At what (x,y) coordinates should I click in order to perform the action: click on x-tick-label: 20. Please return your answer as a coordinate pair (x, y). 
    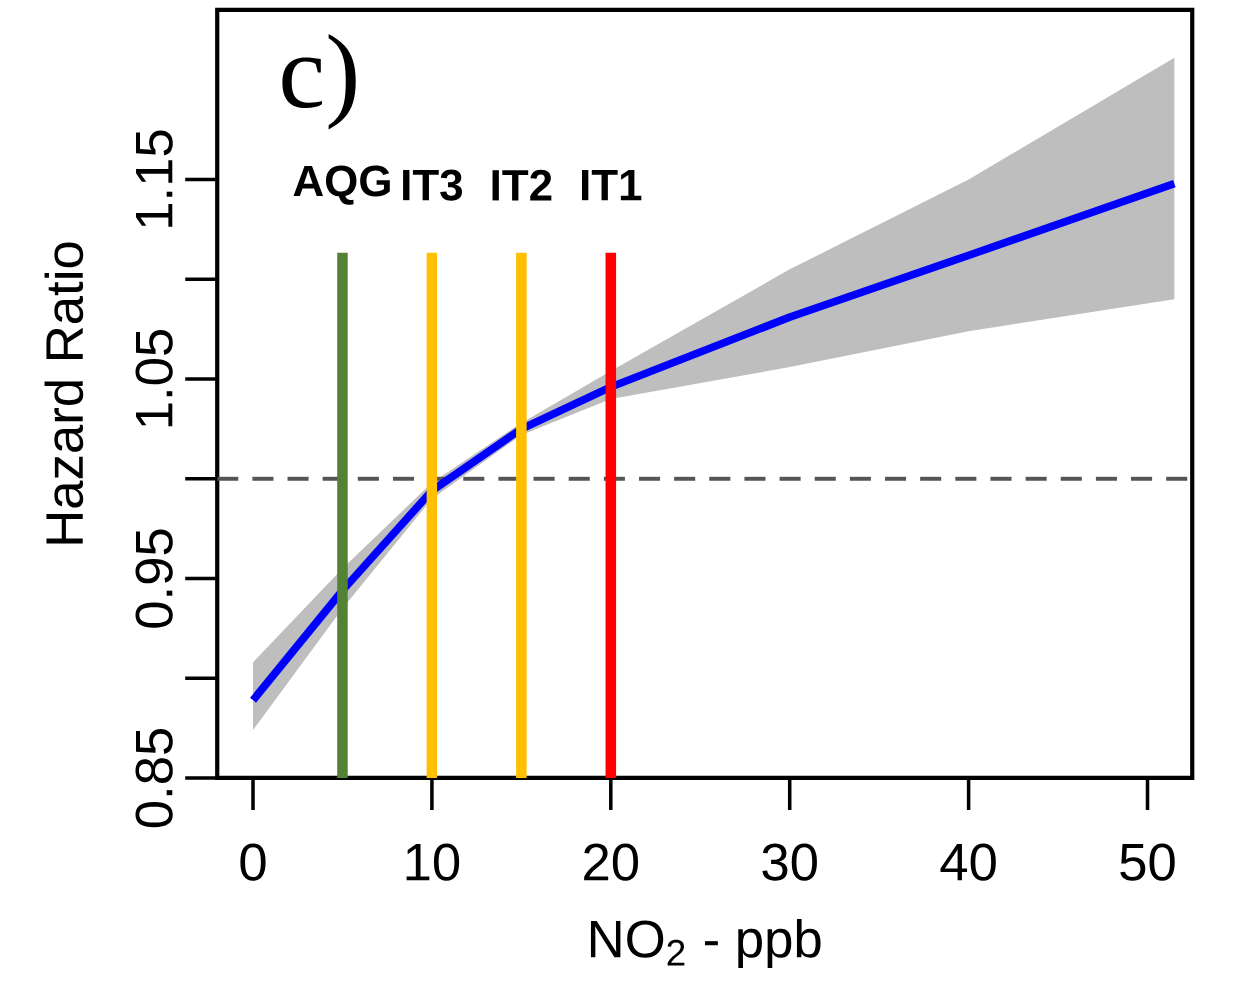
    Looking at the image, I should click on (611, 862).